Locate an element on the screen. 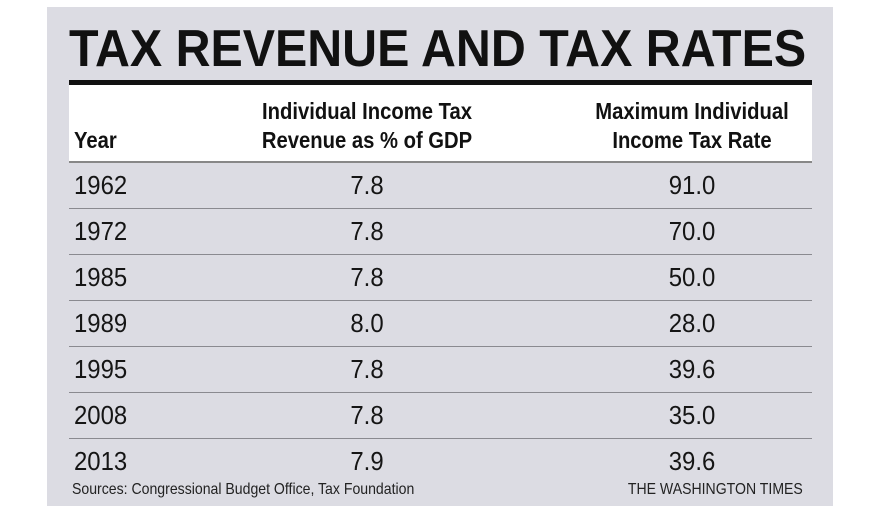 The height and width of the screenshot is (512, 878). table-row: 2008 7.8 35.0 is located at coordinates (440, 416).